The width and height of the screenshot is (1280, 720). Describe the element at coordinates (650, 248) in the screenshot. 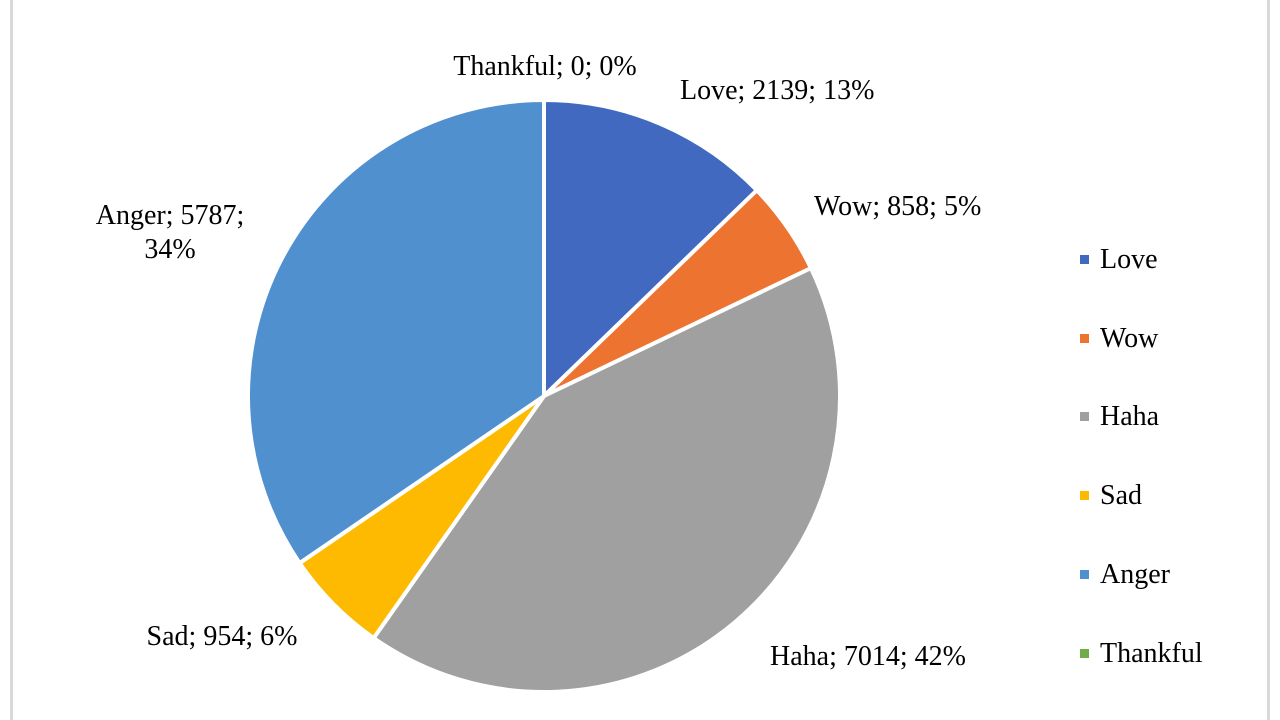

I see `pie-slice-love` at that location.